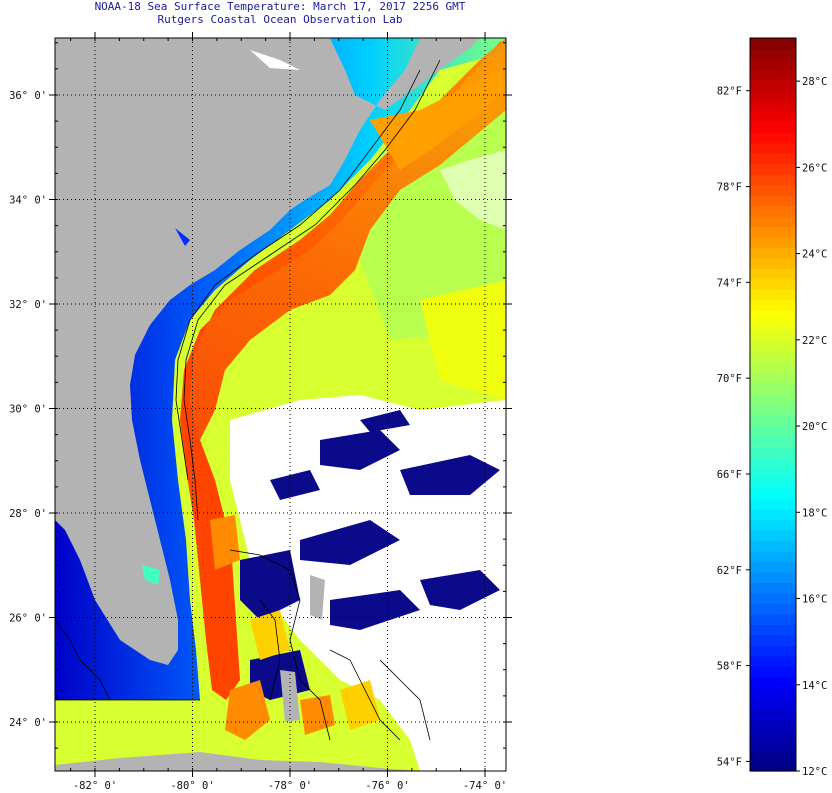 The image size is (832, 793). Describe the element at coordinates (473, 190) in the screenshot. I see `cloud-cover` at that location.